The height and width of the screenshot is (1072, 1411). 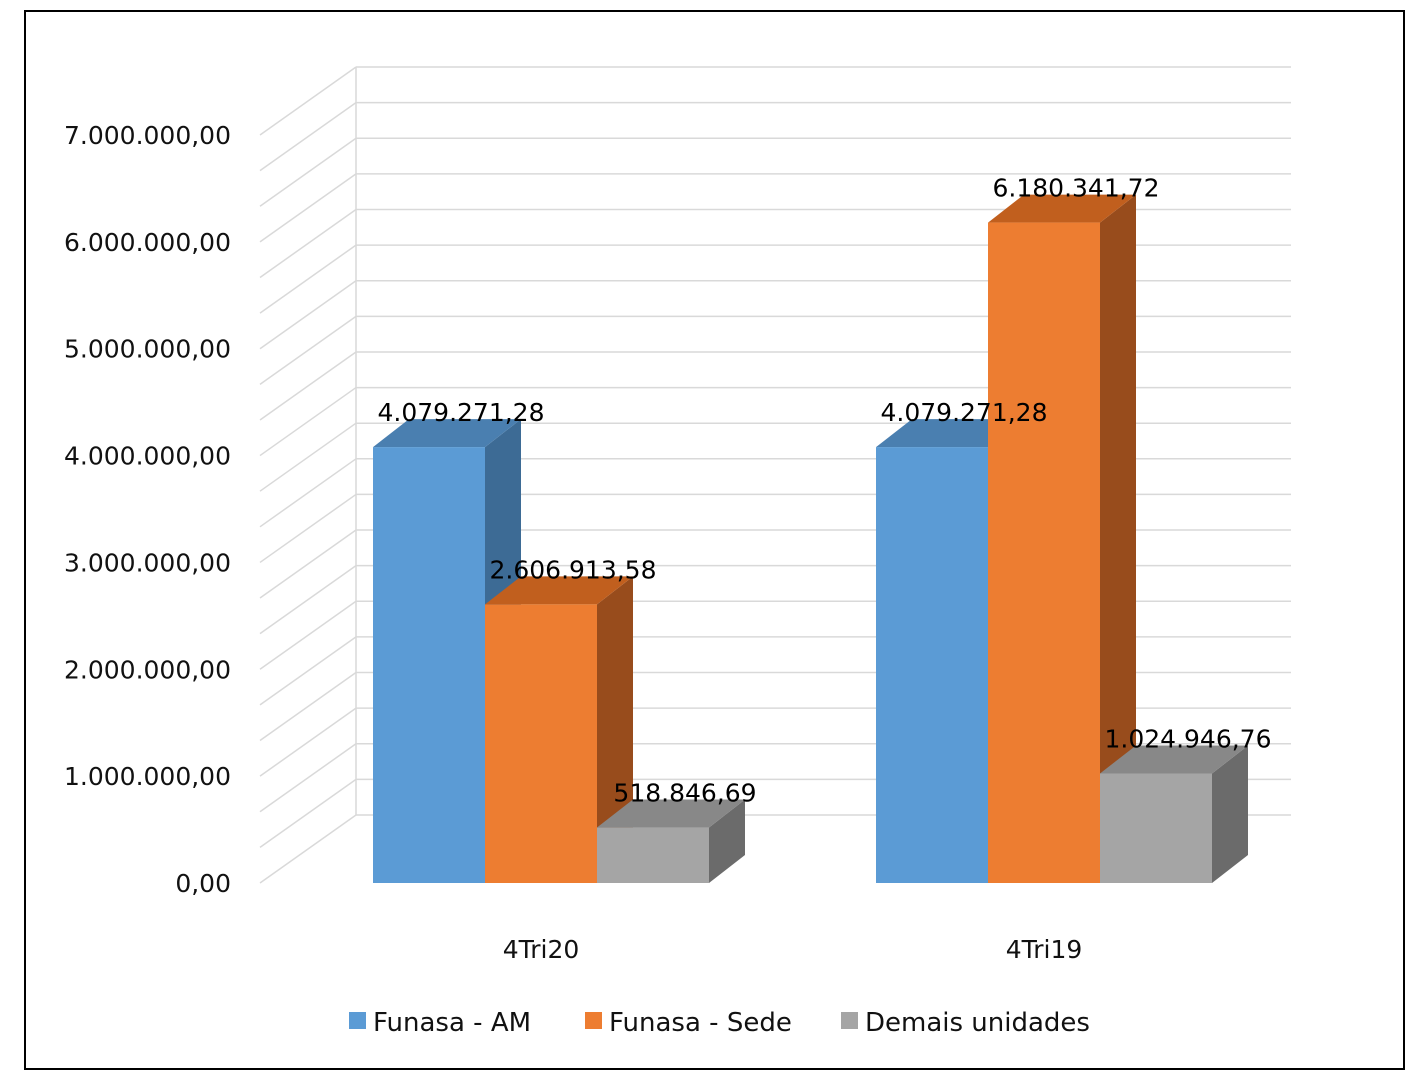 What do you see at coordinates (147, 135) in the screenshot?
I see `y-tick-label: 7.000.000,00` at bounding box center [147, 135].